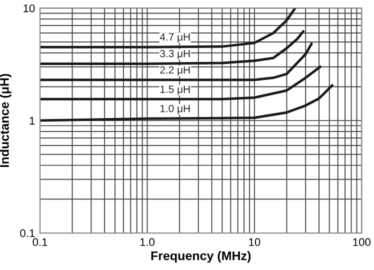 This screenshot has width=374, height=270. I want to click on series-label: 1.5 μH, so click(175, 90).